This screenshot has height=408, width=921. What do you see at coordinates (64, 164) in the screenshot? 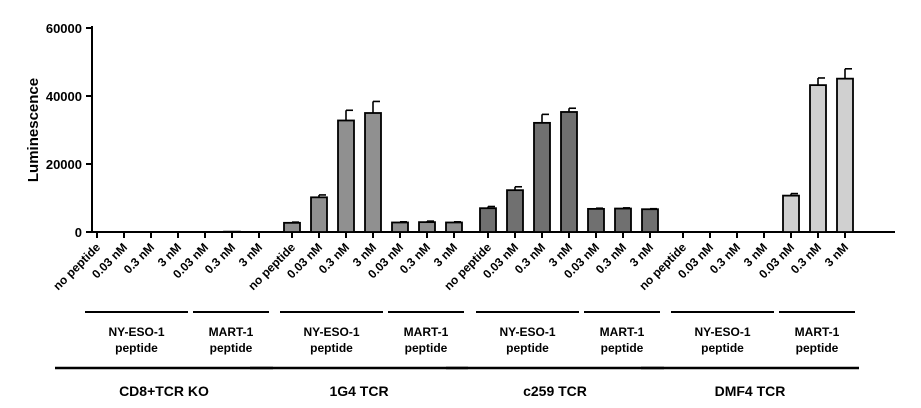
I see `y-tick-label: 20000` at bounding box center [64, 164].